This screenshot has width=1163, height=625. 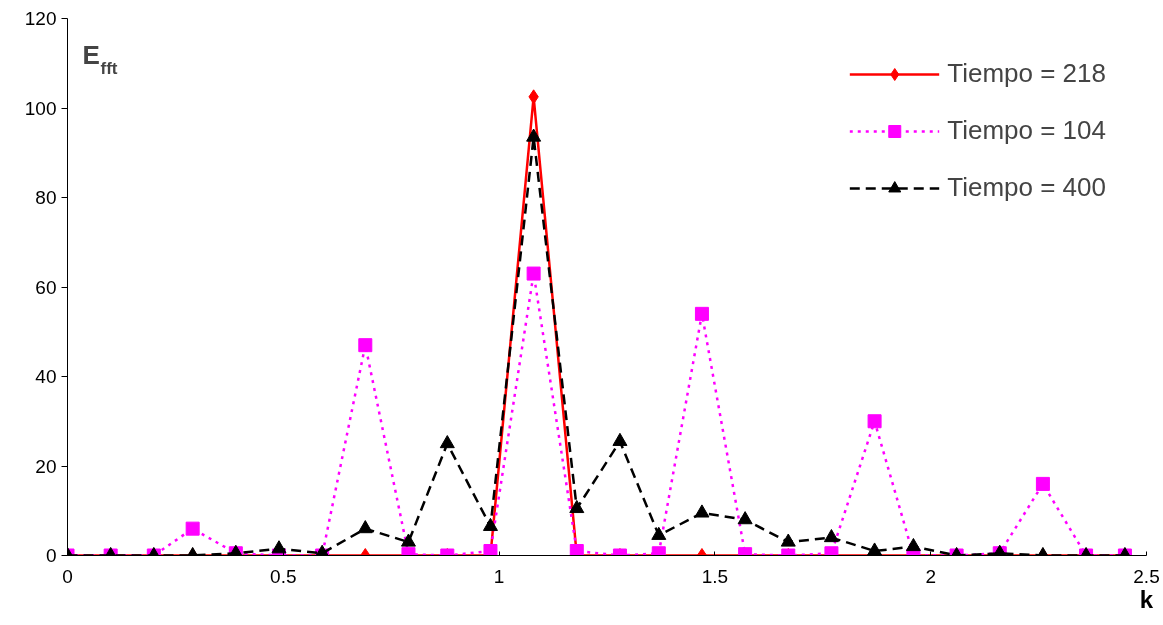 What do you see at coordinates (1146, 576) in the screenshot?
I see `x-tick-label: 2.5` at bounding box center [1146, 576].